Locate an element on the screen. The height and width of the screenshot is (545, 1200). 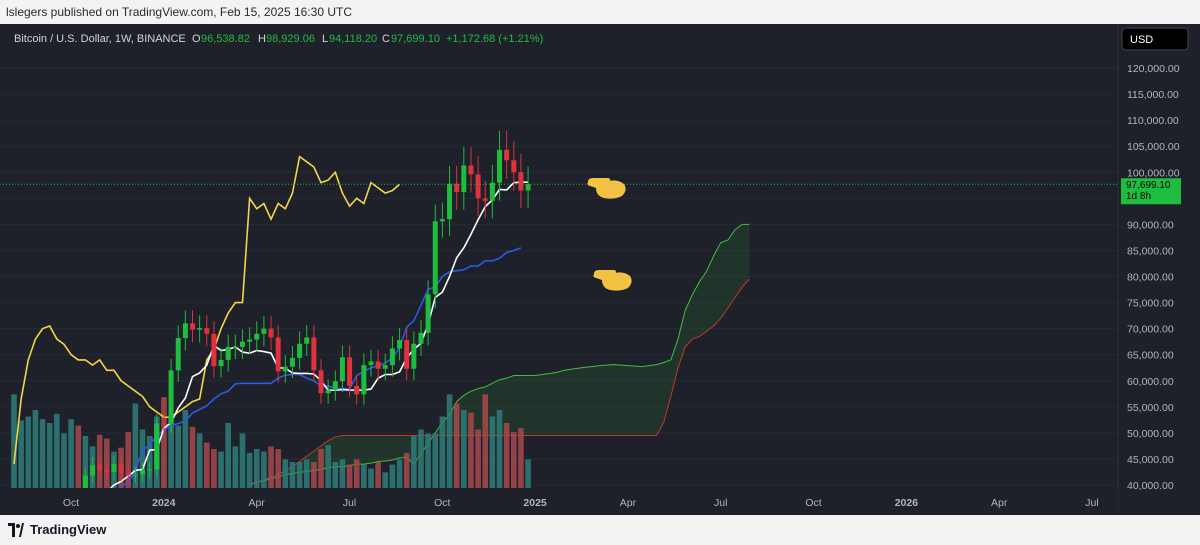
price-tick-label: 80,000.00 is located at coordinates (1150, 278).